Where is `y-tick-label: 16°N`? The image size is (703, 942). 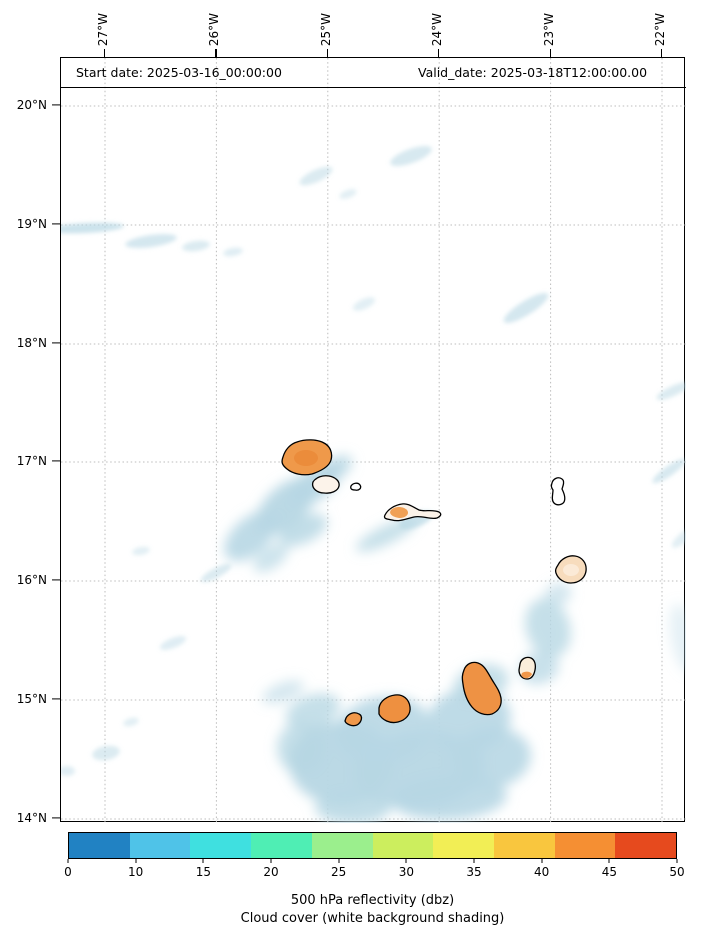 y-tick-label: 16°N is located at coordinates (31, 580).